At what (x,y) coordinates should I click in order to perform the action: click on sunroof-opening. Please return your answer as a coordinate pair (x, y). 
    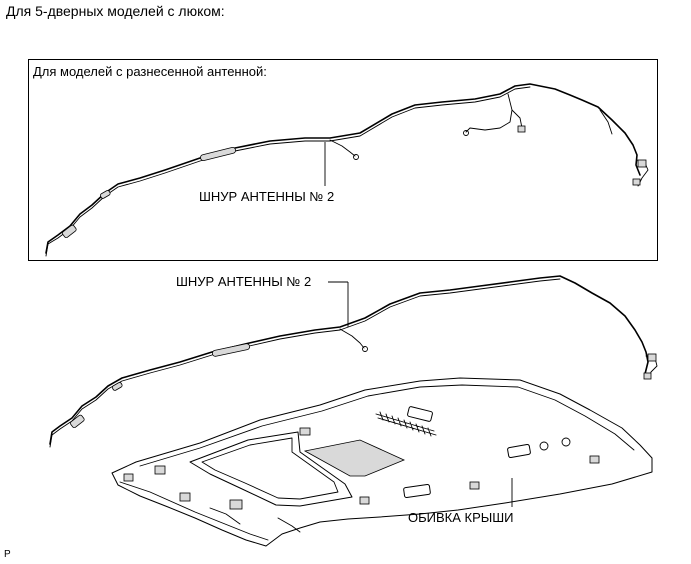
    Looking at the image, I should click on (271, 469).